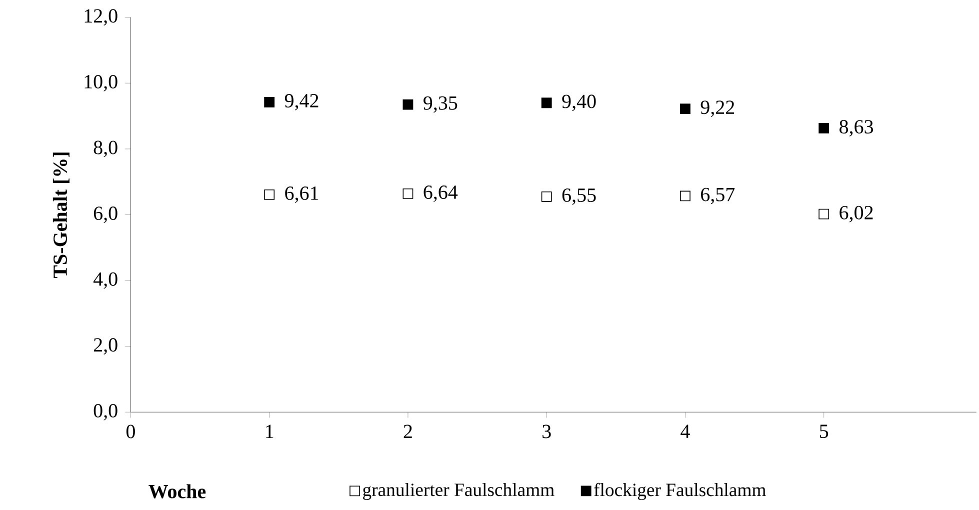 The height and width of the screenshot is (510, 979). What do you see at coordinates (579, 197) in the screenshot?
I see `data-label: 6,55` at bounding box center [579, 197].